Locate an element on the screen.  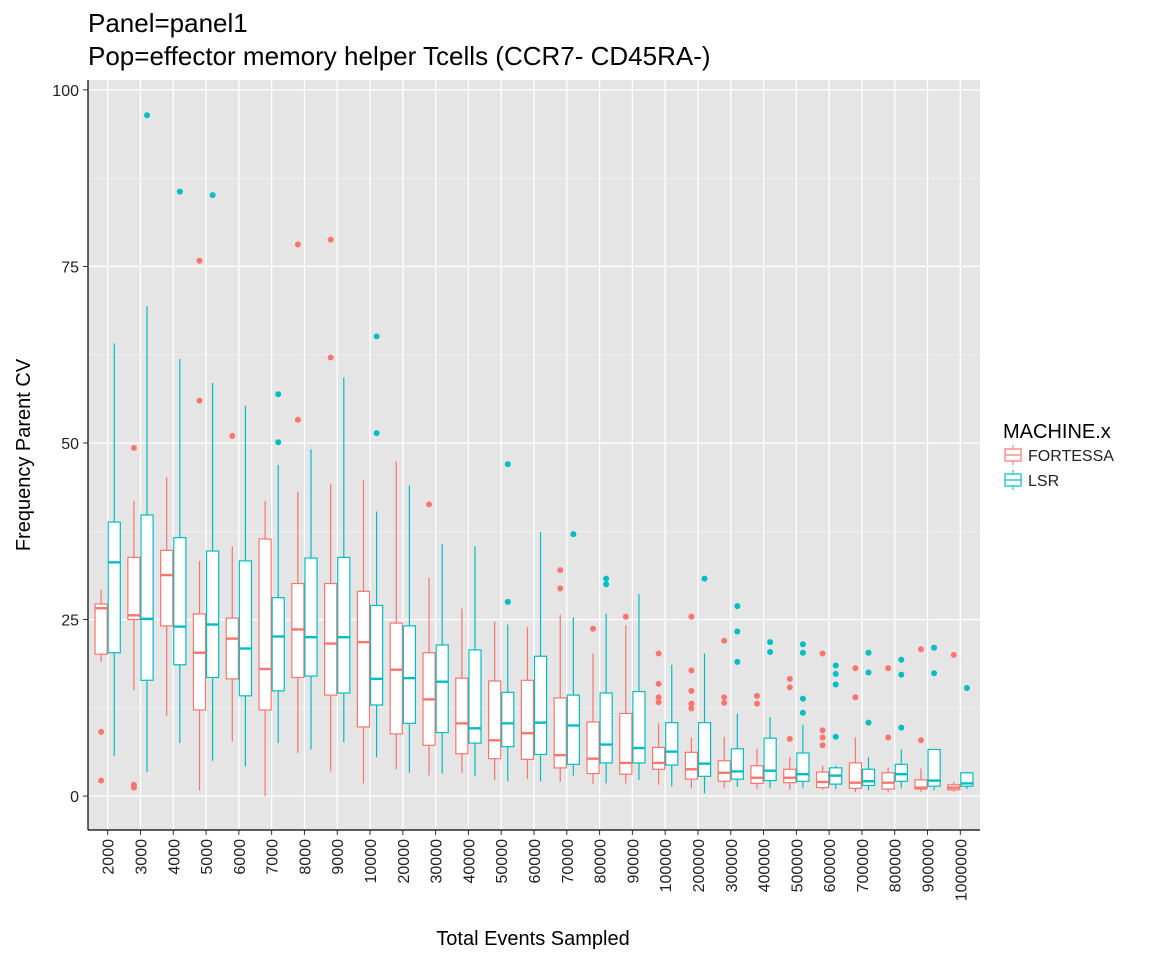
legend-label: LSR is located at coordinates (1043, 481).